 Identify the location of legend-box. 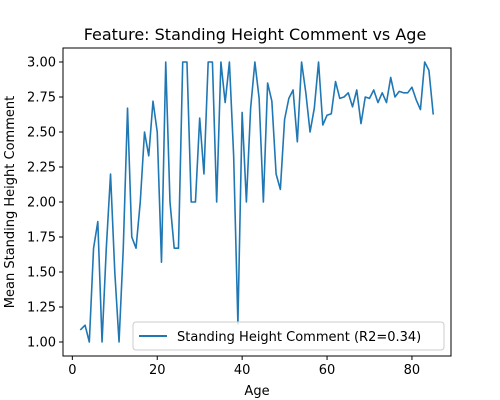
(288, 336).